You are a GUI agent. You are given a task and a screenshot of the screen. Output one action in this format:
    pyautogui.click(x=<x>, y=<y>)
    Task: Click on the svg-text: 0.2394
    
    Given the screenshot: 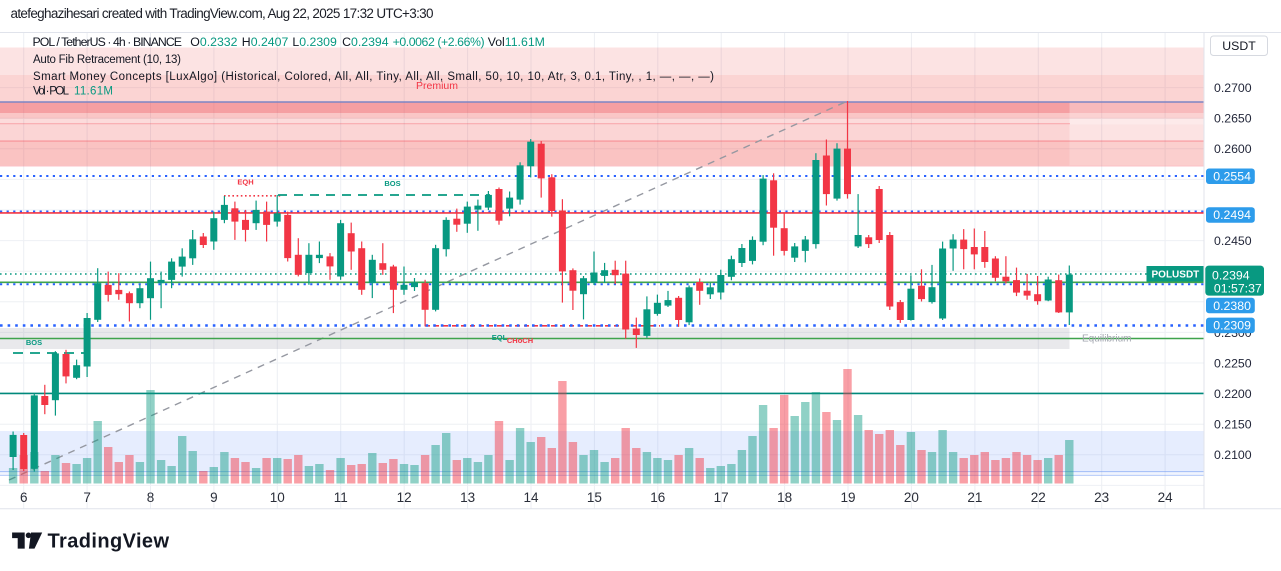 What is the action you would take?
    pyautogui.click(x=1231, y=275)
    